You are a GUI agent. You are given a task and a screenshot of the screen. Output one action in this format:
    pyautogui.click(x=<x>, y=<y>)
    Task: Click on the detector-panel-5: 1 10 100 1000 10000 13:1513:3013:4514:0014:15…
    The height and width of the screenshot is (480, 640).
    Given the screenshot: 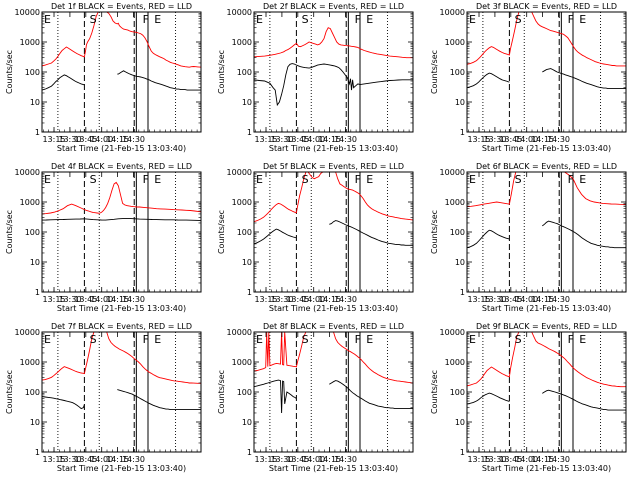 What is the action you would take?
    pyautogui.click(x=315, y=237)
    